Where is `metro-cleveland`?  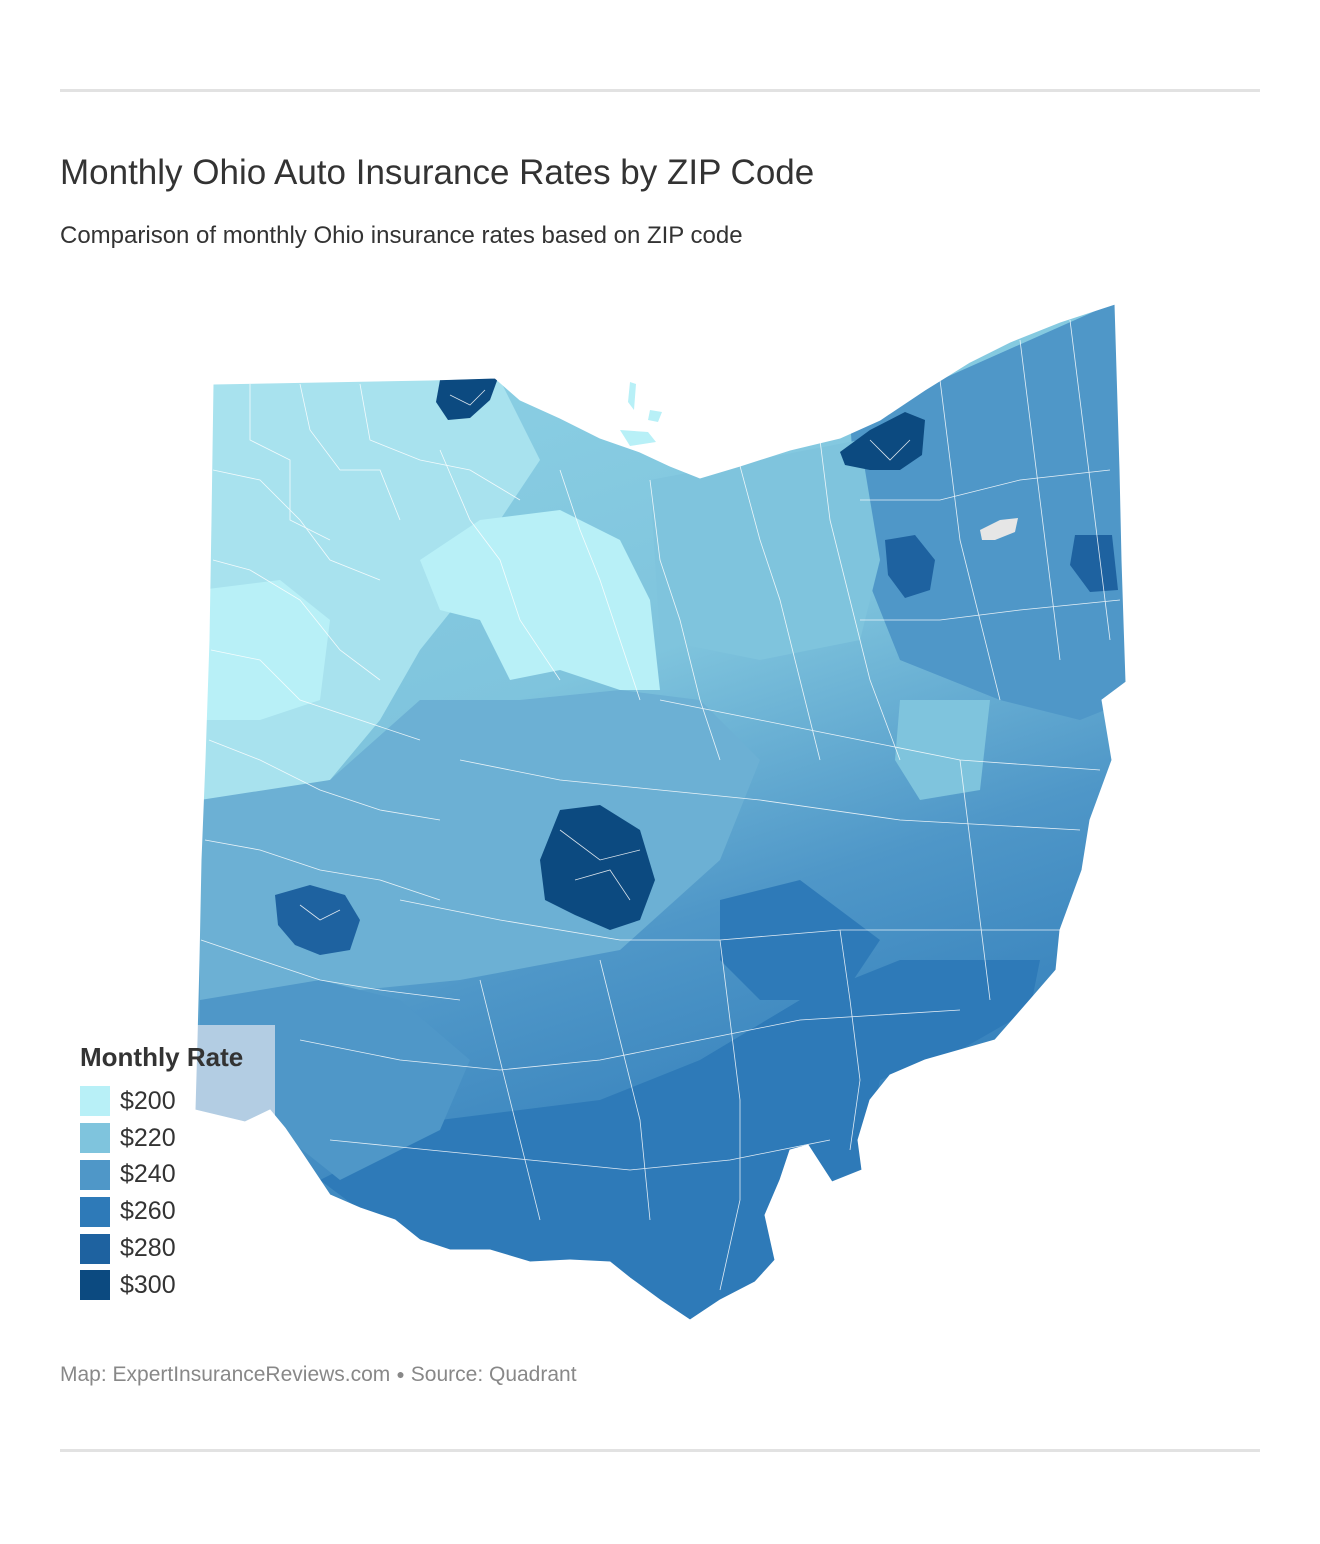
metro-cleveland is located at coordinates (882, 441).